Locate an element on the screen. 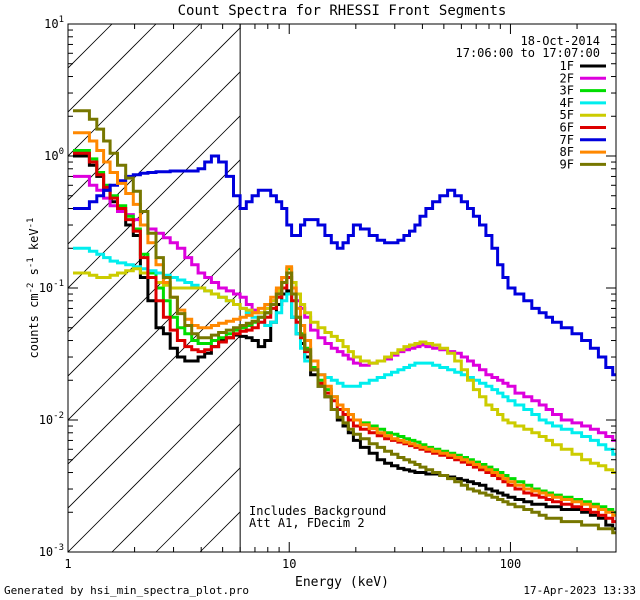  y-tick-label: 10⁻² is located at coordinates (51, 419).